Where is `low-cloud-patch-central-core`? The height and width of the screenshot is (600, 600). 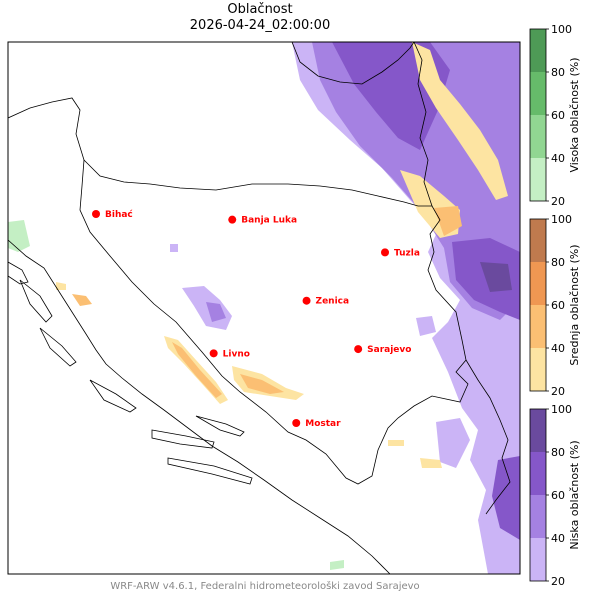 low-cloud-patch-central-core is located at coordinates (216, 312).